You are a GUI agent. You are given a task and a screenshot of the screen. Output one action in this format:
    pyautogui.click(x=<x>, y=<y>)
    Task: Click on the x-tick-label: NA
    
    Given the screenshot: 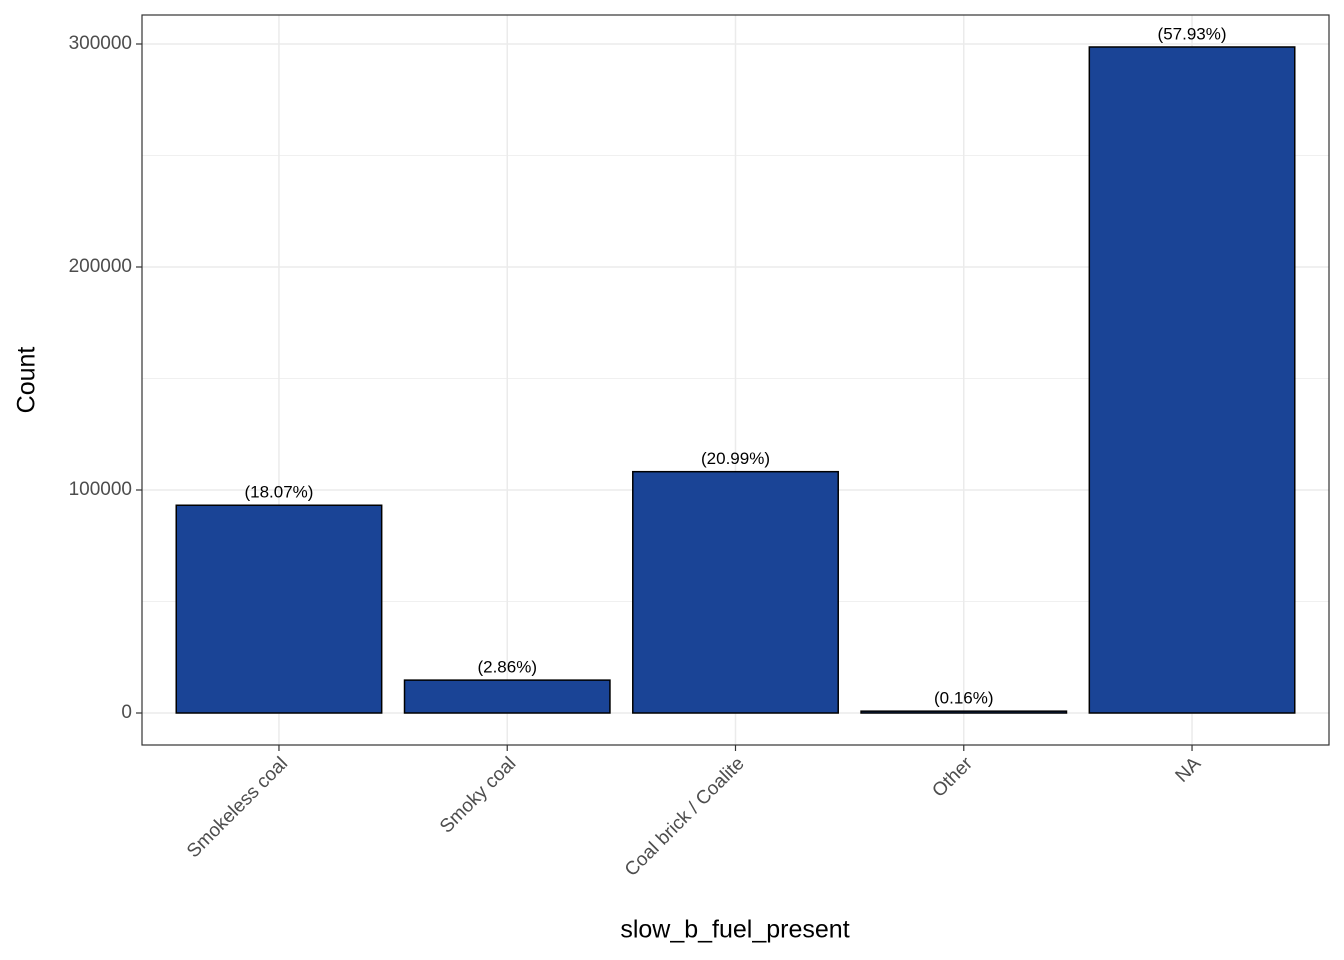 What is the action you would take?
    pyautogui.click(x=1189, y=770)
    